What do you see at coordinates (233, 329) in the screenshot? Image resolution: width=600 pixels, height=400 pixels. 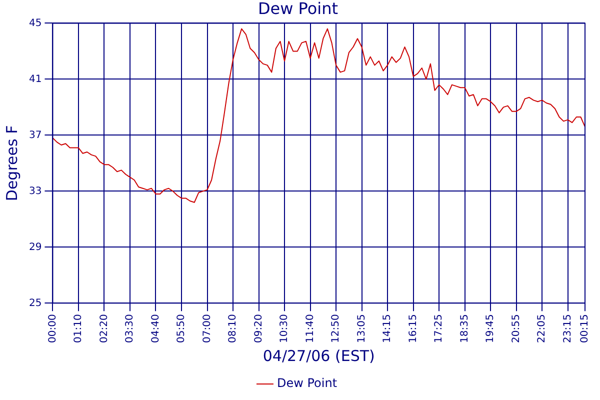 I see `x-tick-label: 08:10` at bounding box center [233, 329].